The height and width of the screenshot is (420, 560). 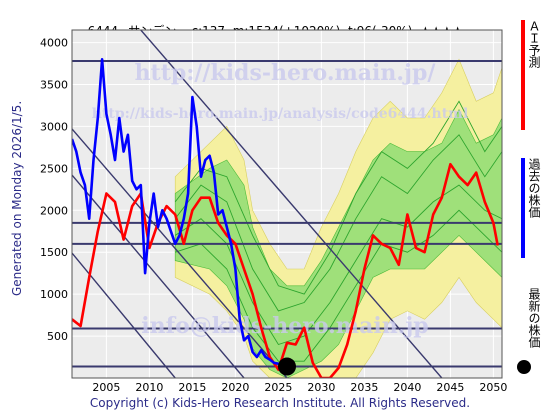 I want to click on x-tick-label: 2020, so click(x=235, y=387).